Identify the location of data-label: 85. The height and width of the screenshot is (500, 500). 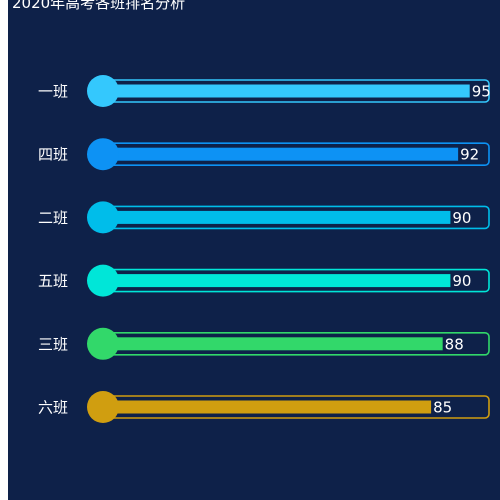
(442, 408).